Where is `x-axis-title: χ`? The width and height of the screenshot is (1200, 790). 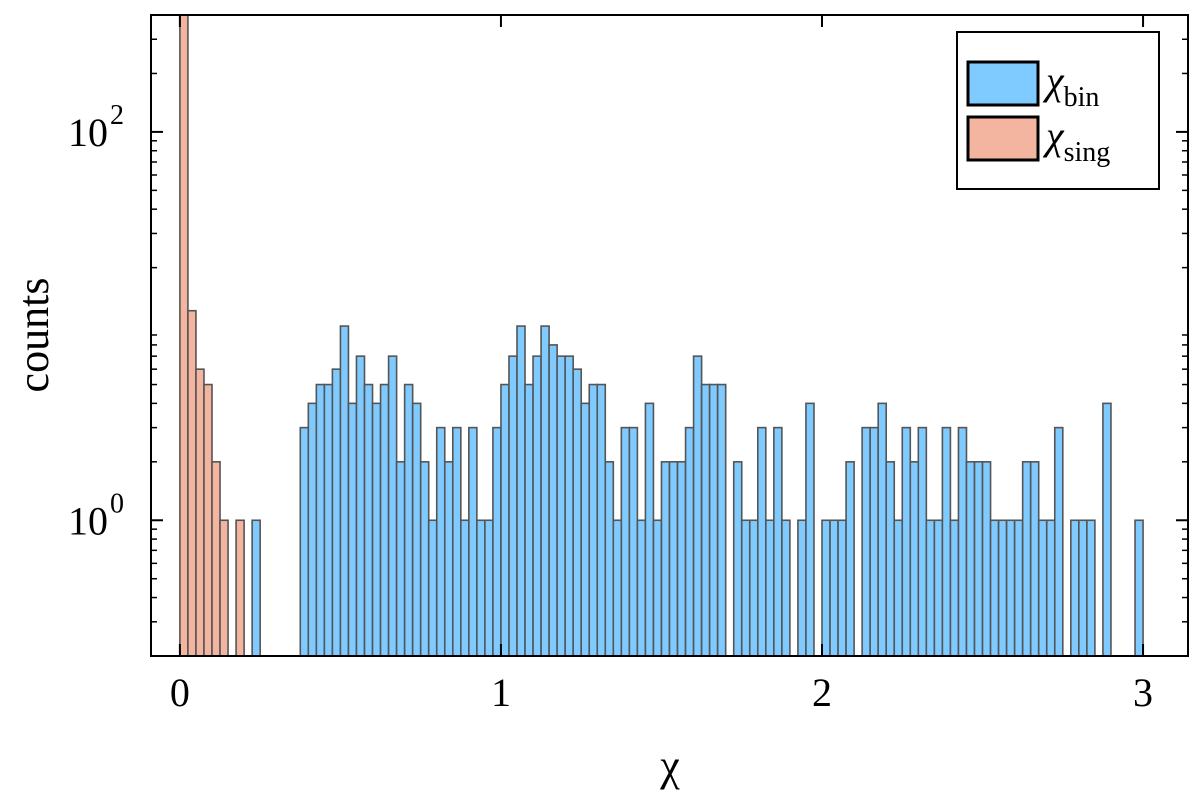
x-axis-title: χ is located at coordinates (669, 765).